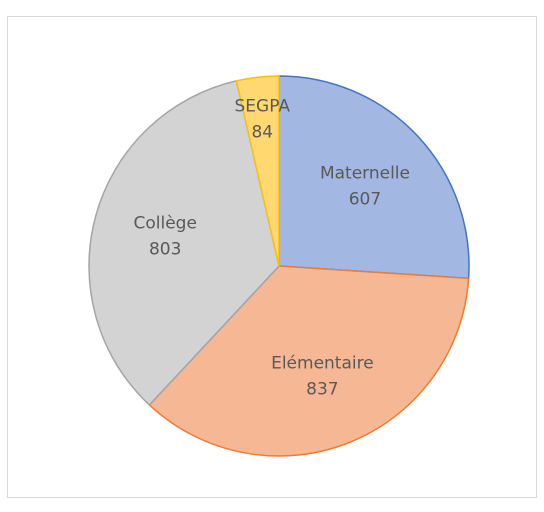  Describe the element at coordinates (365, 173) in the screenshot. I see `slice-label: Maternelle` at that location.